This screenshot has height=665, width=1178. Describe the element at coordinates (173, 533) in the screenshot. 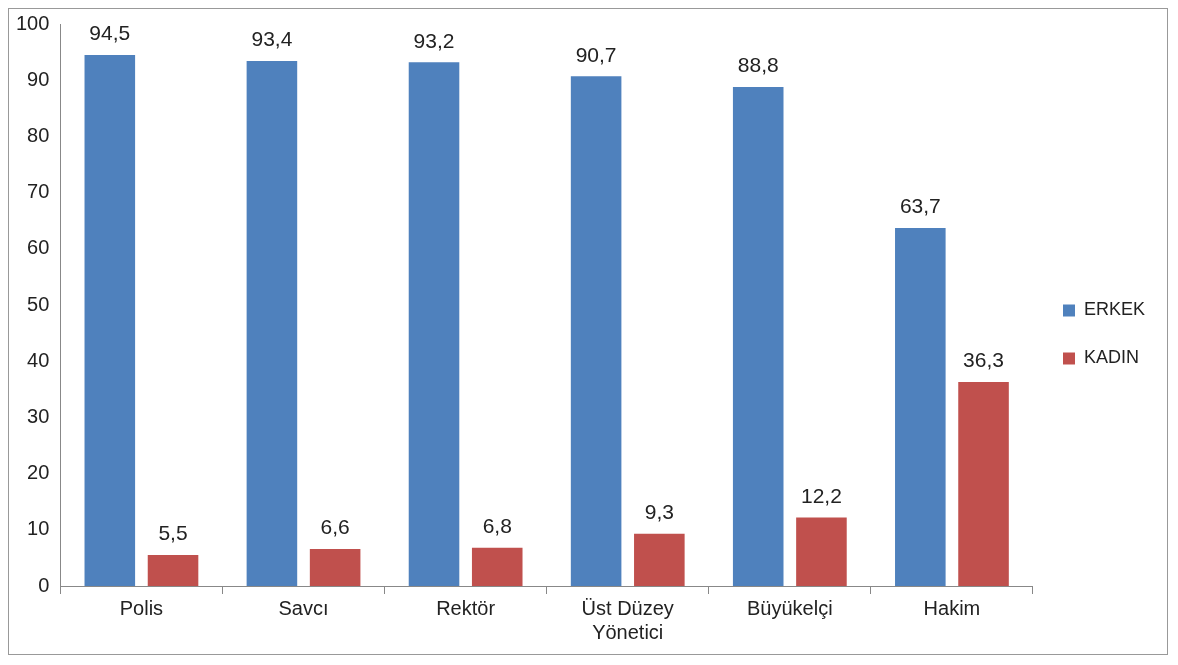

I see `data-label: 5,5` at that location.